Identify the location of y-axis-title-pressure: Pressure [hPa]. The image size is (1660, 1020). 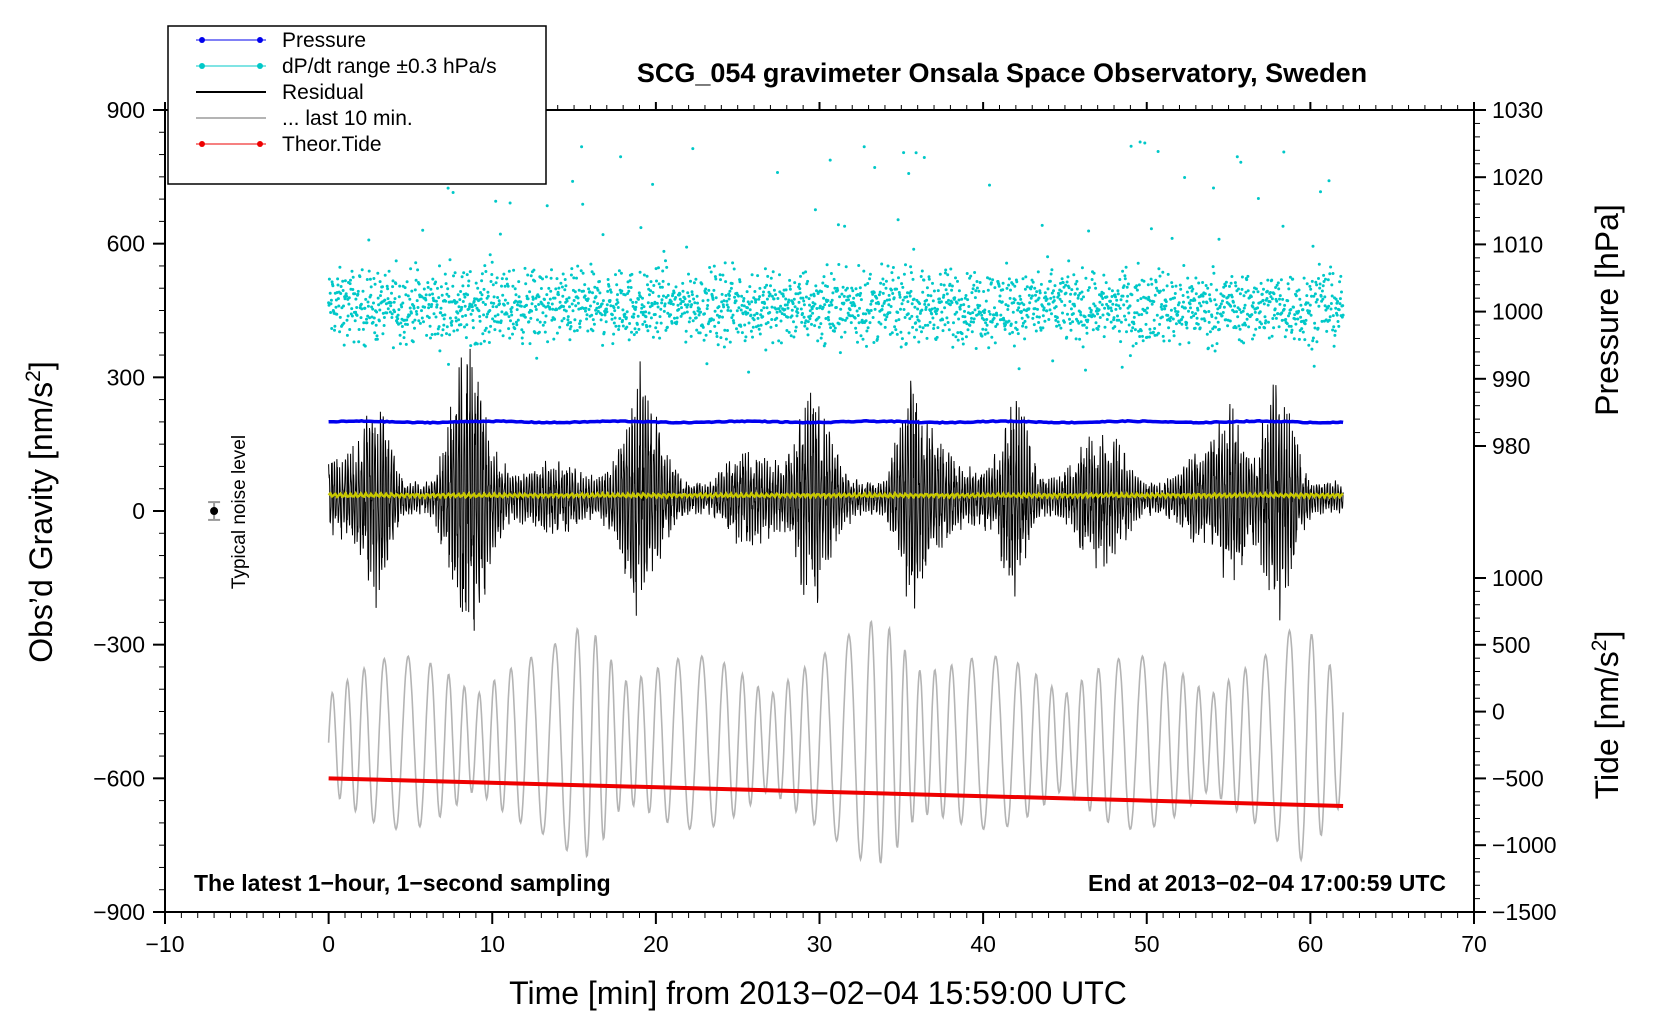
(1607, 310).